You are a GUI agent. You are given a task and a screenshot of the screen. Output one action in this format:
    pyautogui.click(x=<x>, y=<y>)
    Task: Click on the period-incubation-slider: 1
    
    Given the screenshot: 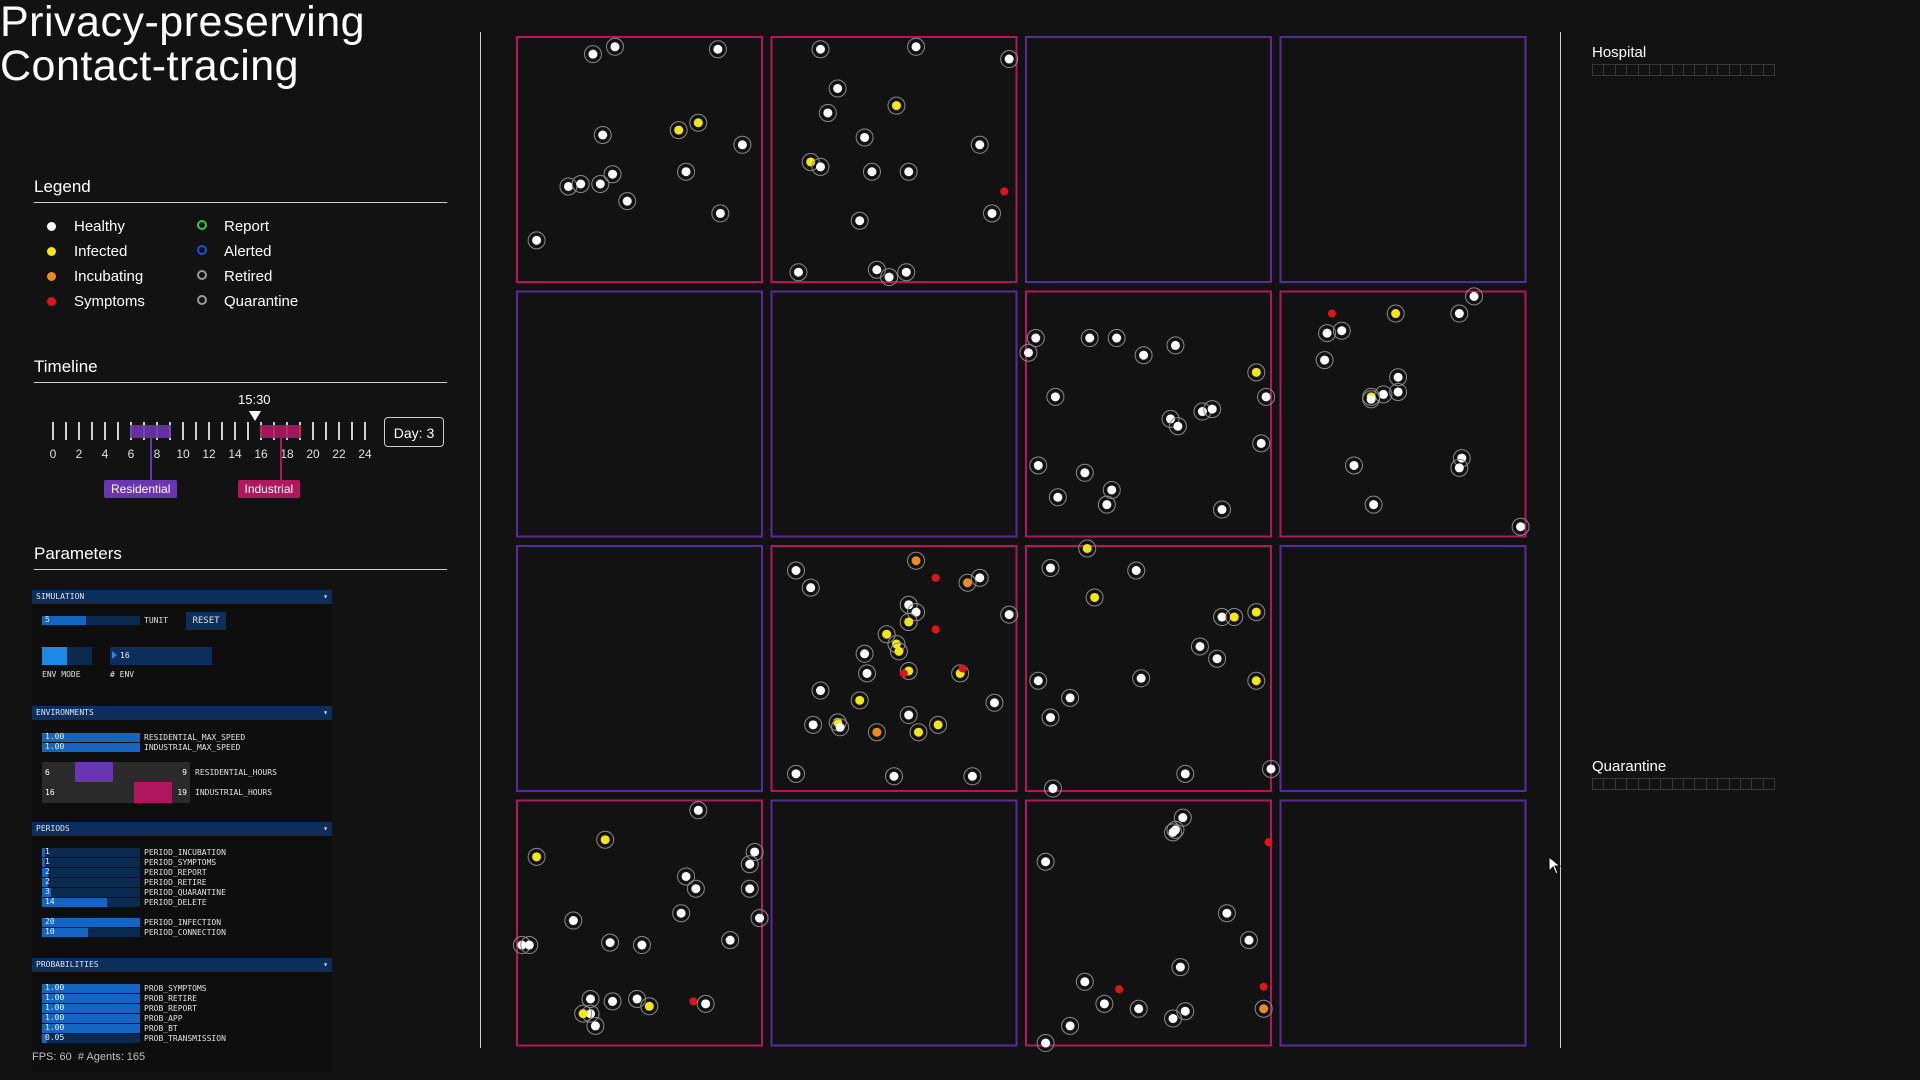 What is the action you would take?
    pyautogui.click(x=91, y=852)
    